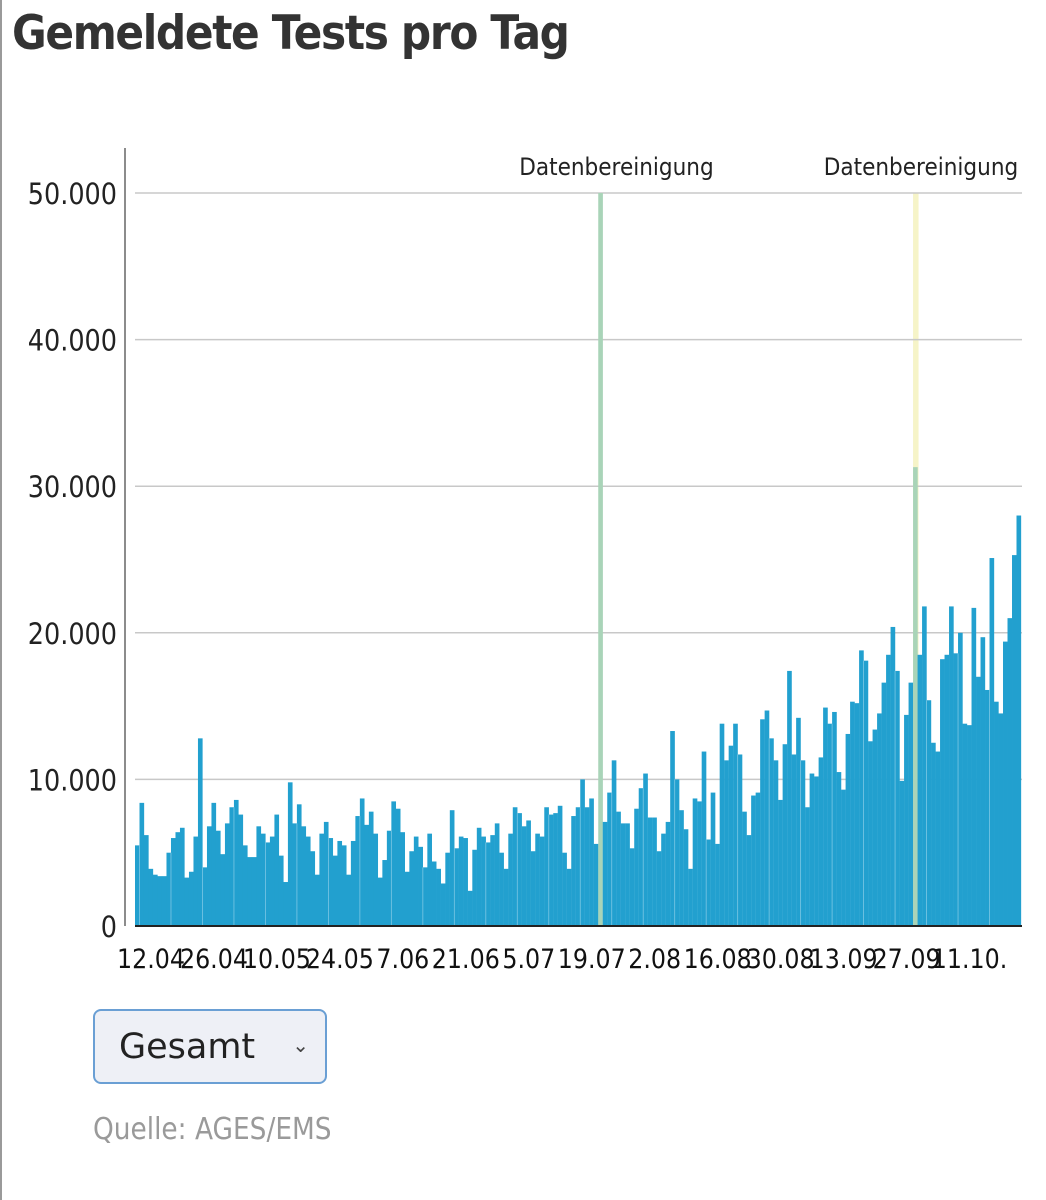 The height and width of the screenshot is (1200, 1046). I want to click on x-tick-label: 16.08, so click(718, 959).